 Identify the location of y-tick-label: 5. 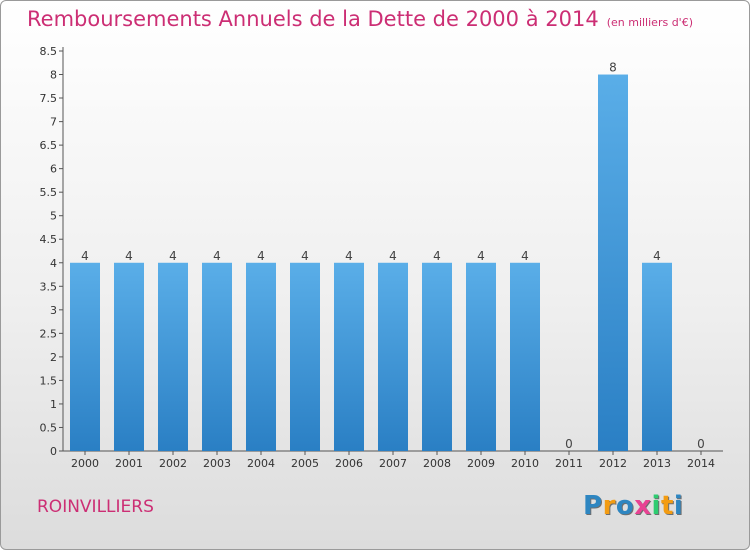
(53, 216).